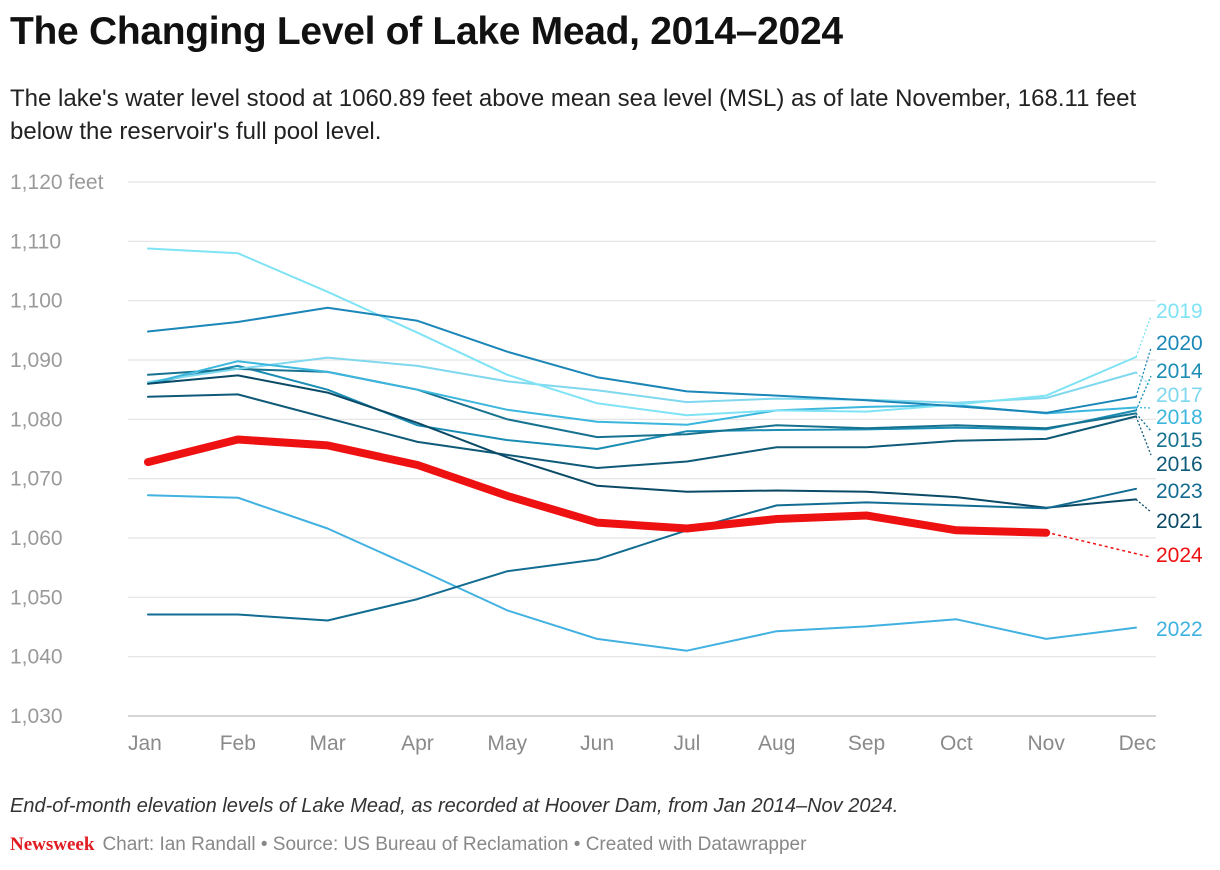 The image size is (1220, 870). I want to click on x-tick-label: Sep, so click(866, 743).